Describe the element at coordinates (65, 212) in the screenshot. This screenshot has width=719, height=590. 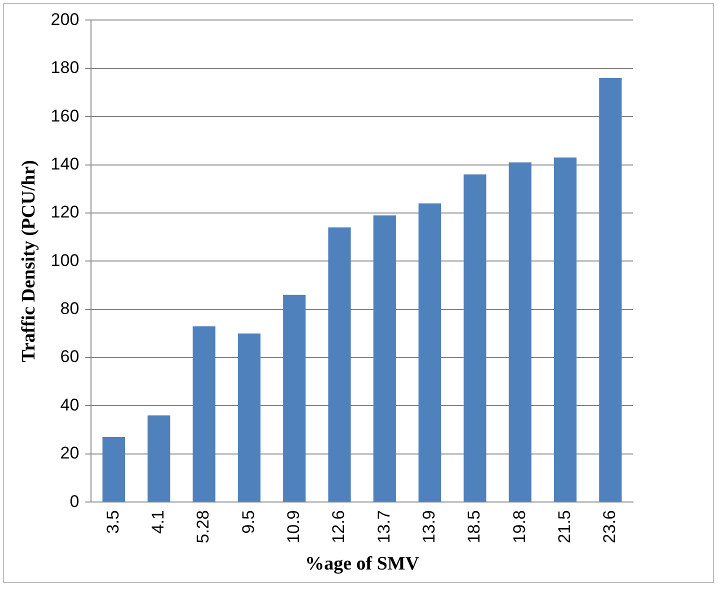
I see `y-tick-label: 120` at that location.